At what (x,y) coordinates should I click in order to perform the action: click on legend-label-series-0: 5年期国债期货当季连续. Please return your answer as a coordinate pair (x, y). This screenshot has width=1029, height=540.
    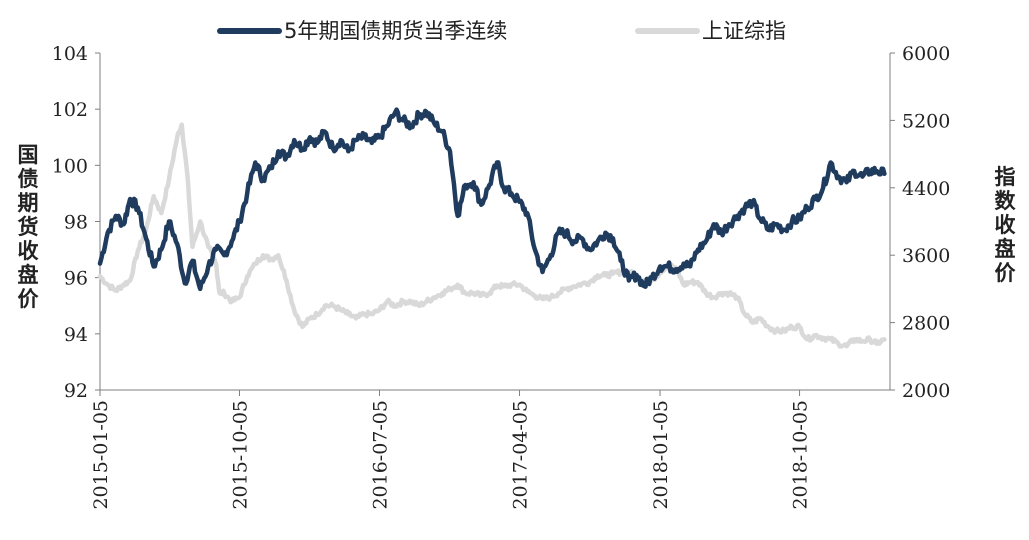
    Looking at the image, I should click on (395, 31).